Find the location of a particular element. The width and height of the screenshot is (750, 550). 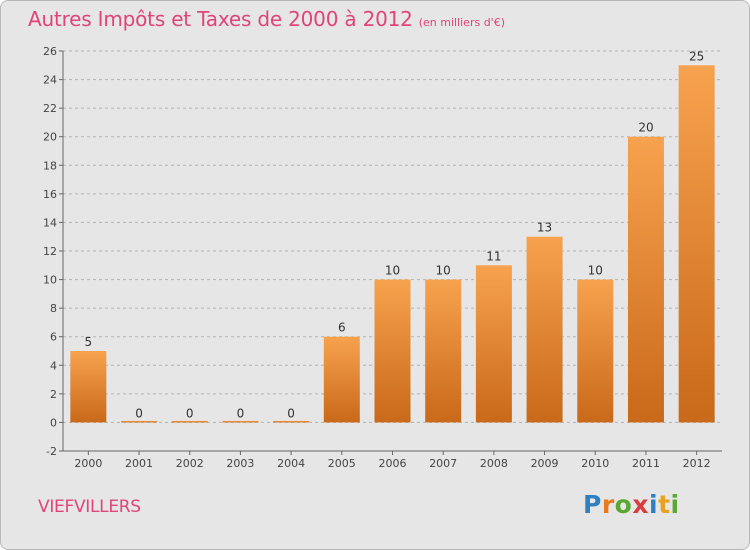

data-label: 25 is located at coordinates (696, 56).